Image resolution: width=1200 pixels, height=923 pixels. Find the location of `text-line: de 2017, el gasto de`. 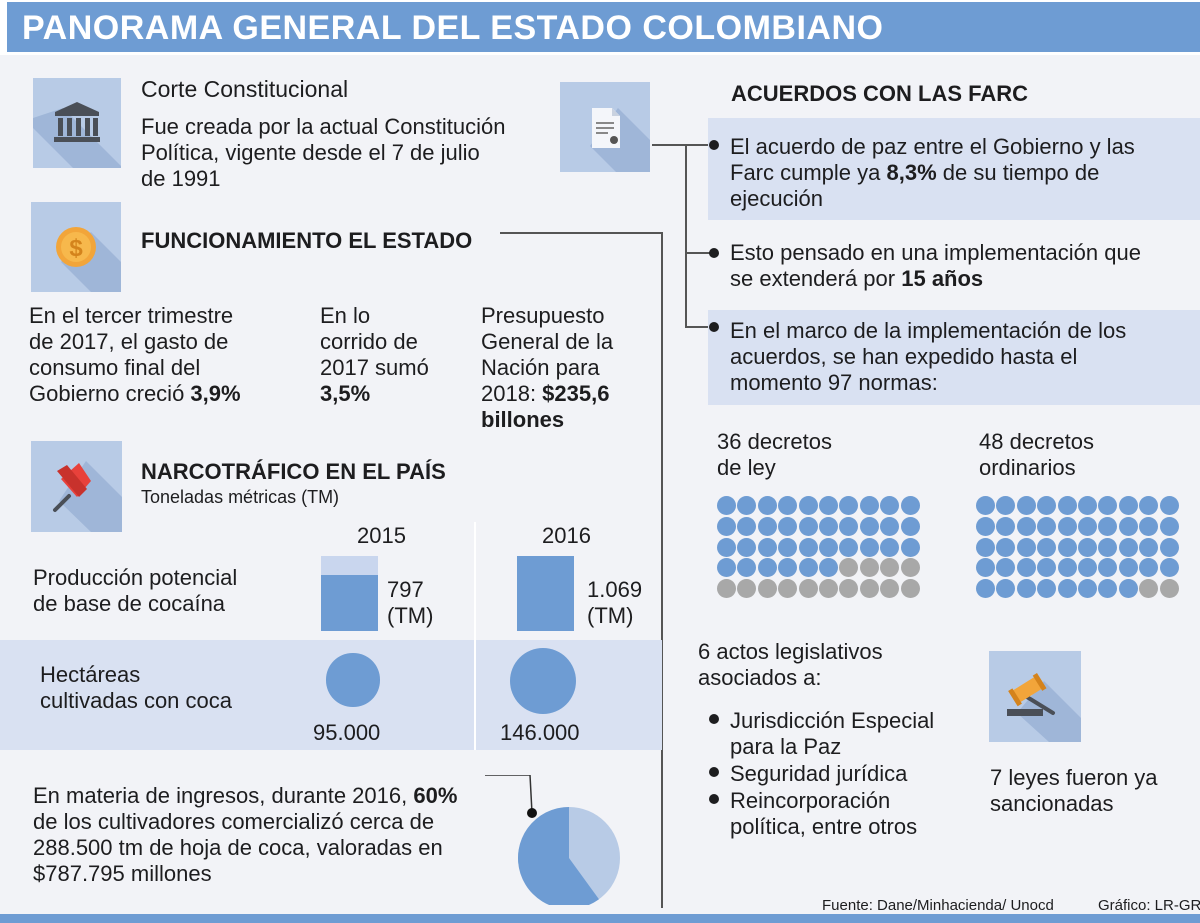

text-line: de 2017, el gasto de is located at coordinates (129, 341).